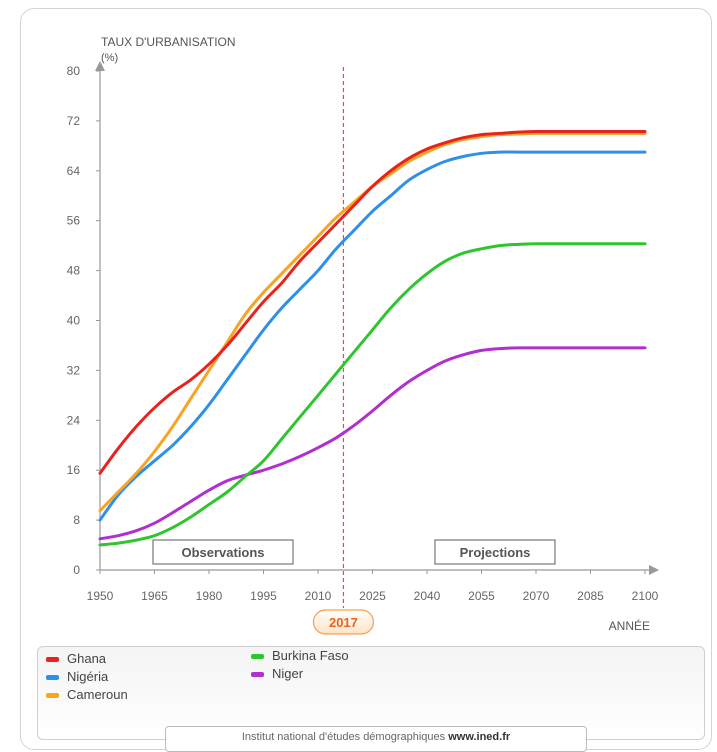 Image resolution: width=717 pixels, height=752 pixels. What do you see at coordinates (263, 596) in the screenshot?
I see `x-tick-label: 1995` at bounding box center [263, 596].